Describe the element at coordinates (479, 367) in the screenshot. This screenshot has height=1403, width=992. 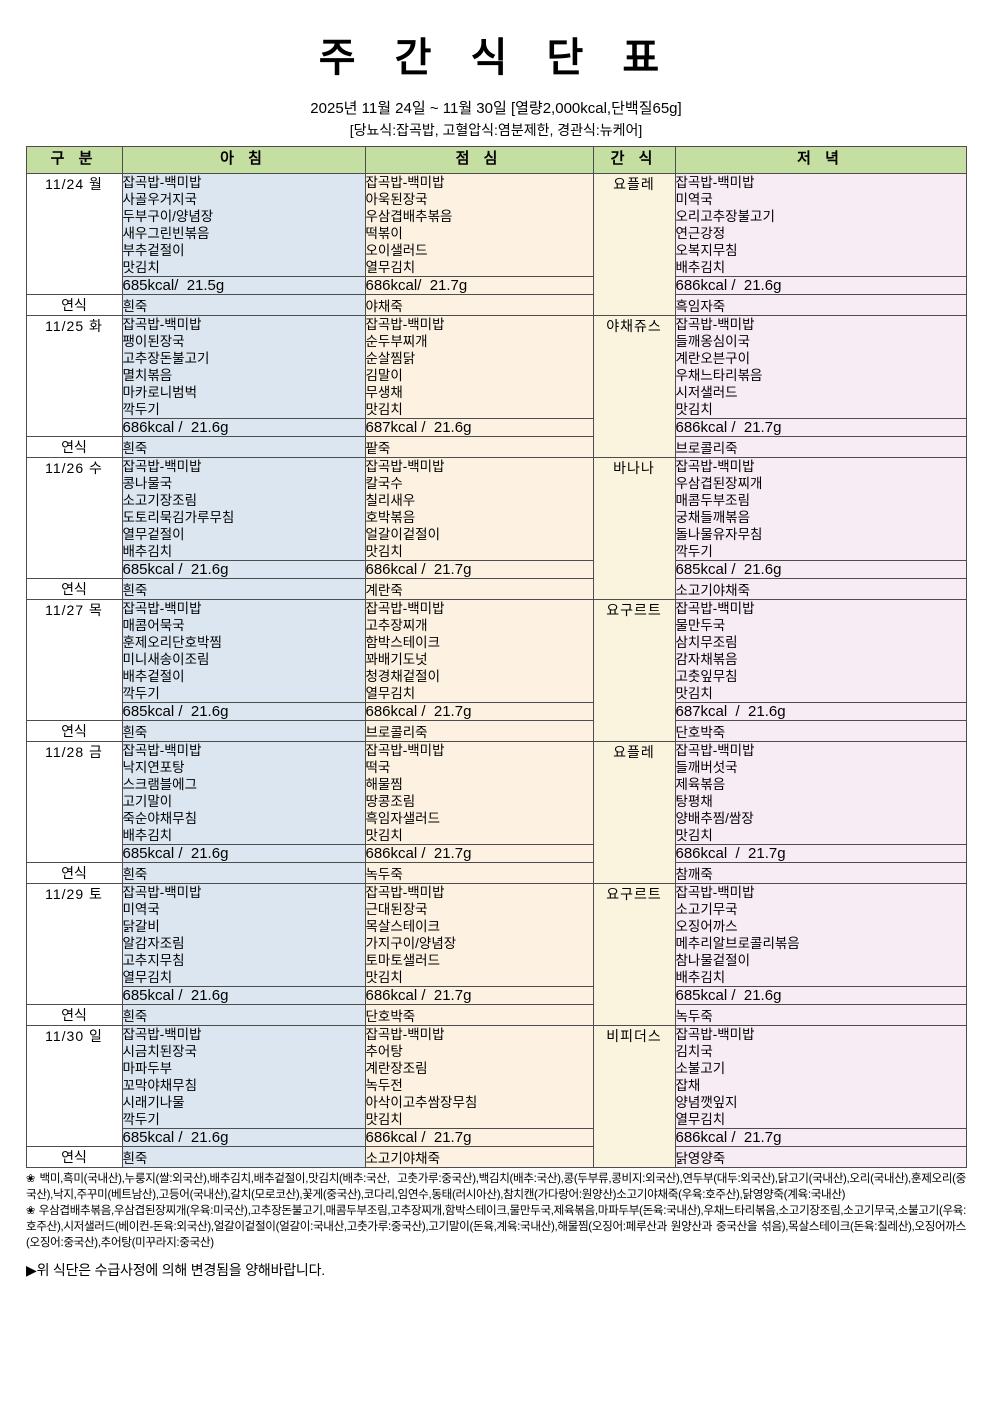
I see `lunch-dishes-cell: 잡곡밥-백미밥 순두부찌개 순살찜닭 김말이 무생채 맛김치` at that location.